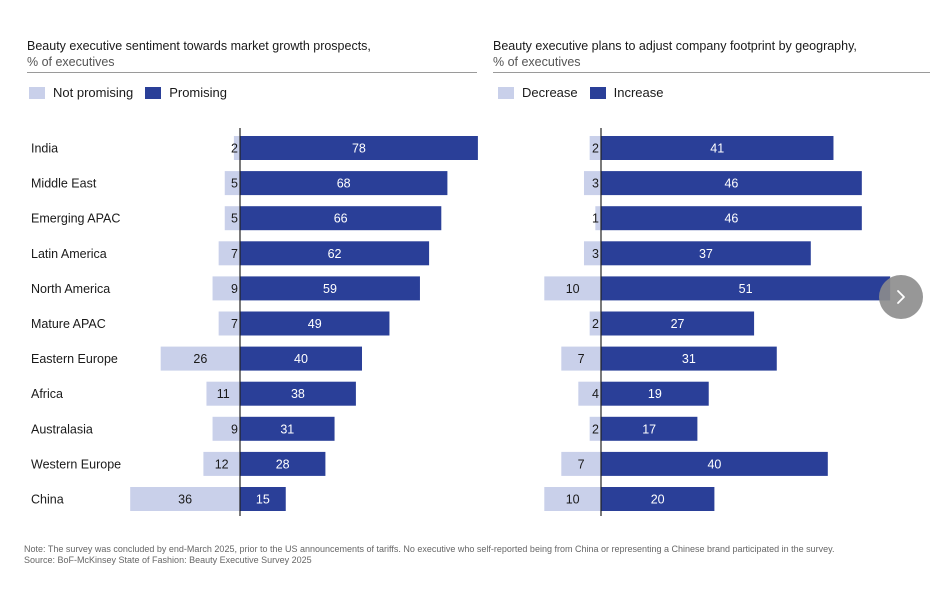 The image size is (931, 595). I want to click on data-label-positive: 51, so click(746, 289).